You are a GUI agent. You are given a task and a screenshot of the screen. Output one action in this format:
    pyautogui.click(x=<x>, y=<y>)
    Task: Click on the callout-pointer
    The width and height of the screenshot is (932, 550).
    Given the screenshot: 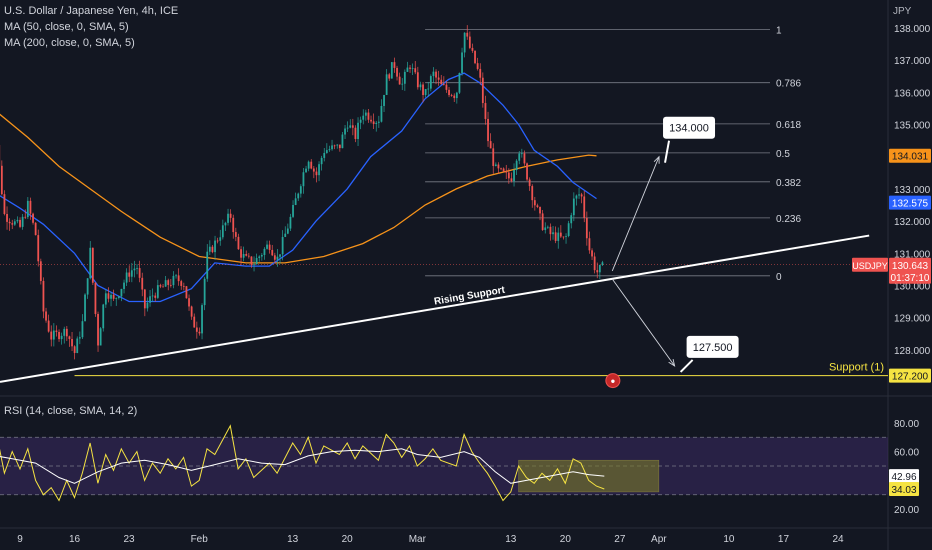 What is the action you would take?
    pyautogui.click(x=667, y=151)
    